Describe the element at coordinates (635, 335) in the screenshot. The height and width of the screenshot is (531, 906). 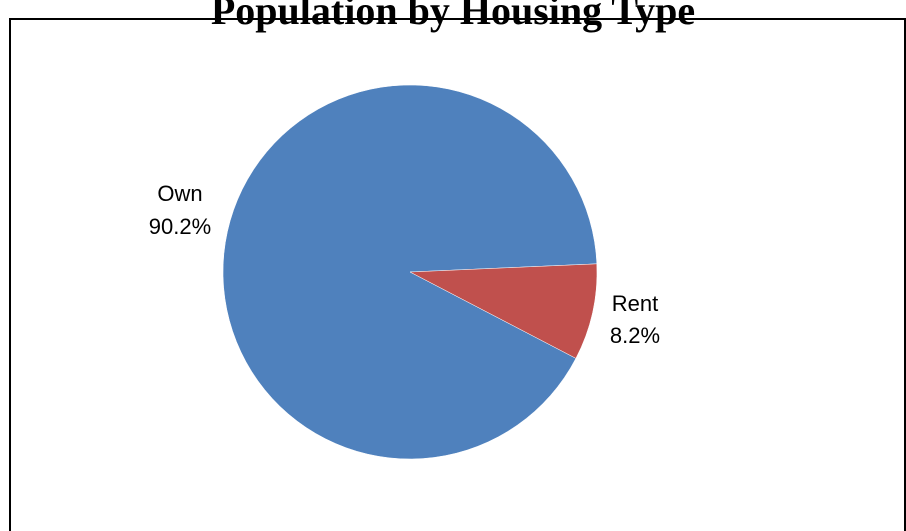
I see `slice-label-rent-percent: 8.2%` at that location.